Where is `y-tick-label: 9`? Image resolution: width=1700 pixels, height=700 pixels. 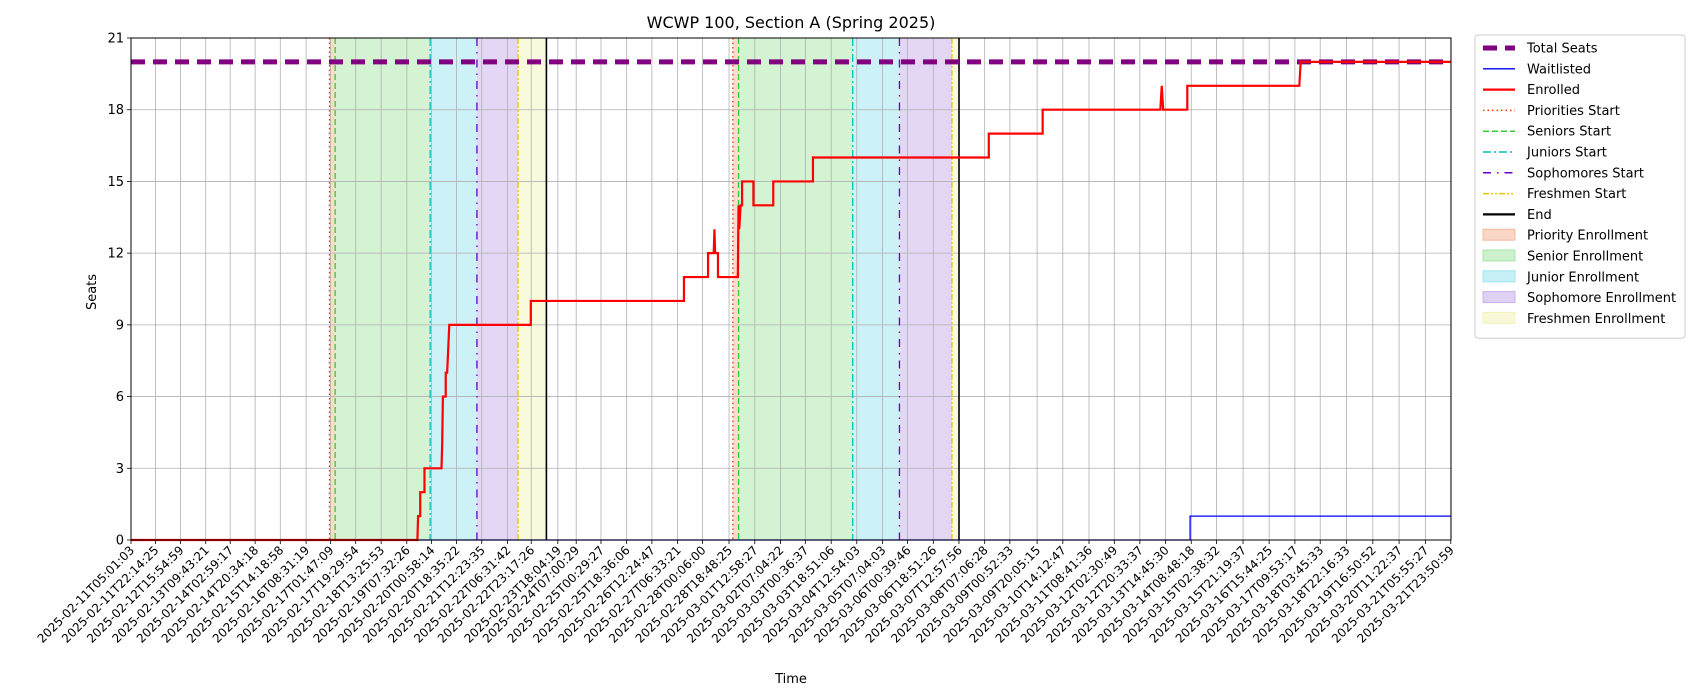 y-tick-label: 9 is located at coordinates (120, 325).